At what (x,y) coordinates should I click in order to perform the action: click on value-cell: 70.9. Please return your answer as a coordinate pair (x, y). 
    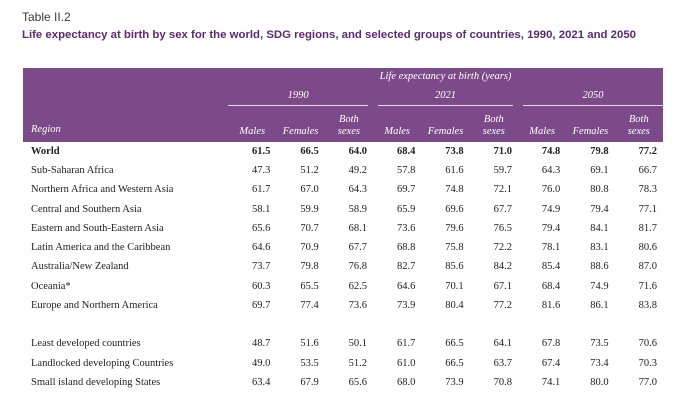
    Looking at the image, I should click on (309, 248).